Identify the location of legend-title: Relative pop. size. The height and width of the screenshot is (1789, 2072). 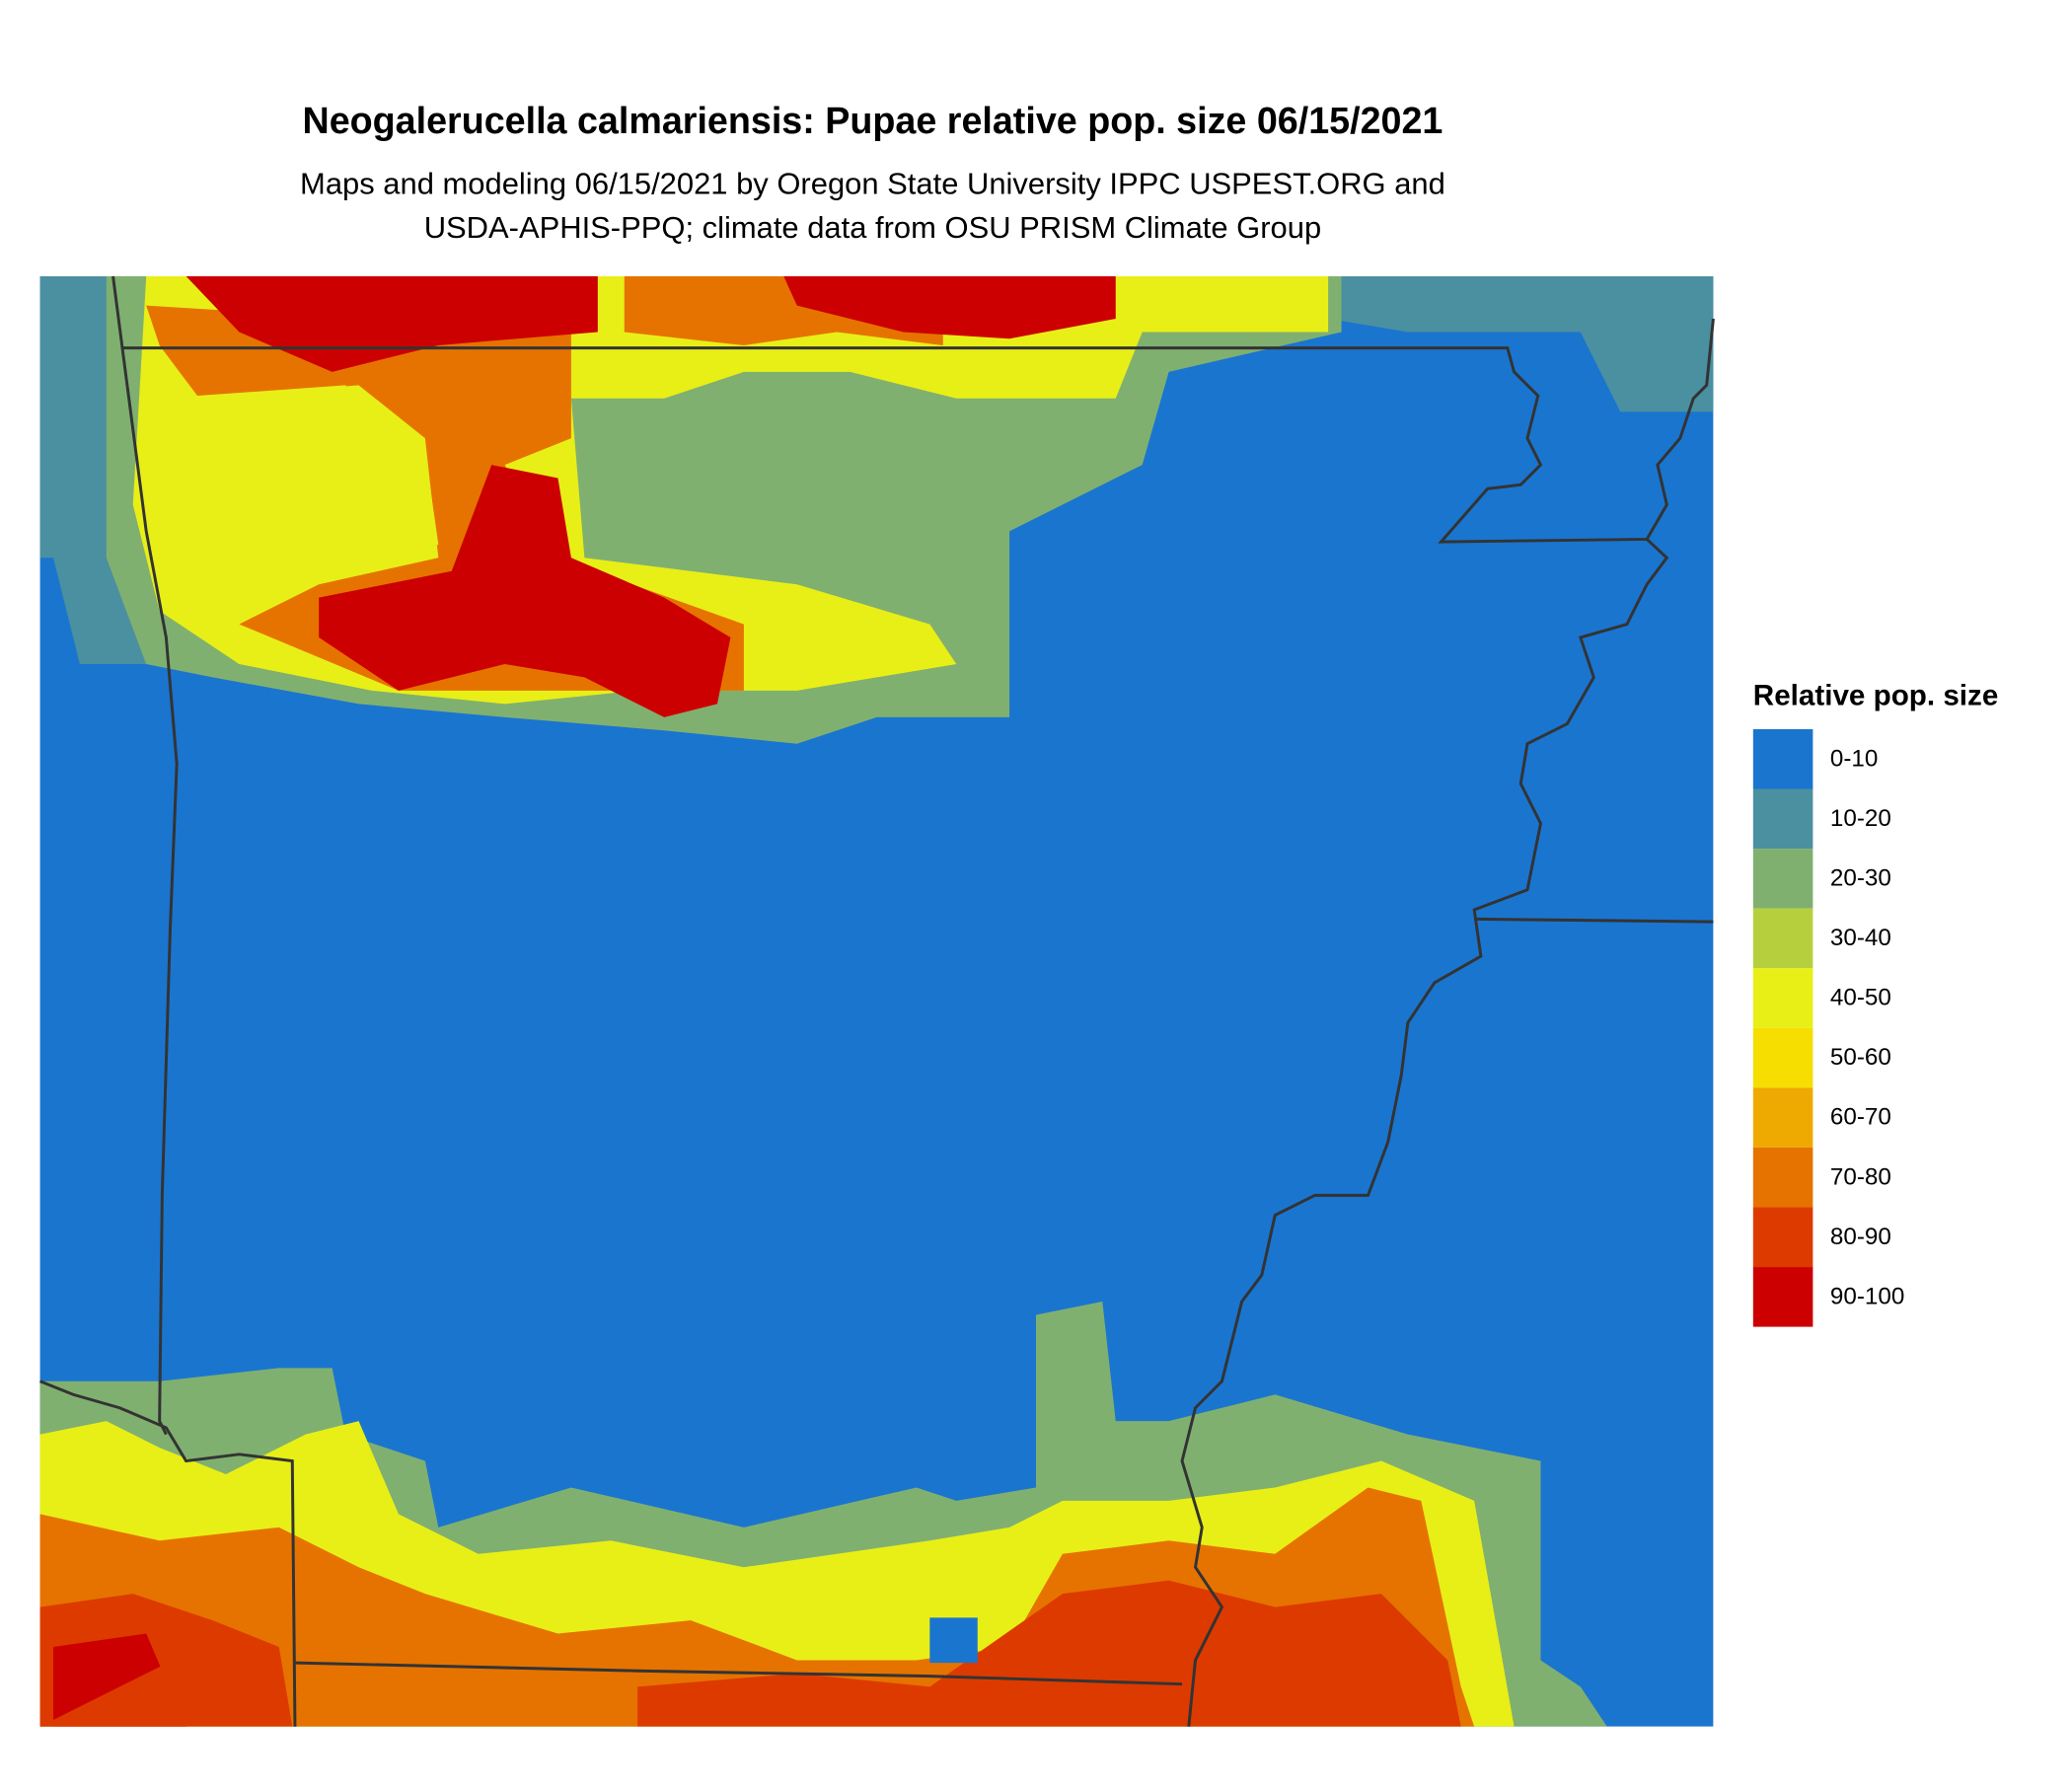
(1876, 695).